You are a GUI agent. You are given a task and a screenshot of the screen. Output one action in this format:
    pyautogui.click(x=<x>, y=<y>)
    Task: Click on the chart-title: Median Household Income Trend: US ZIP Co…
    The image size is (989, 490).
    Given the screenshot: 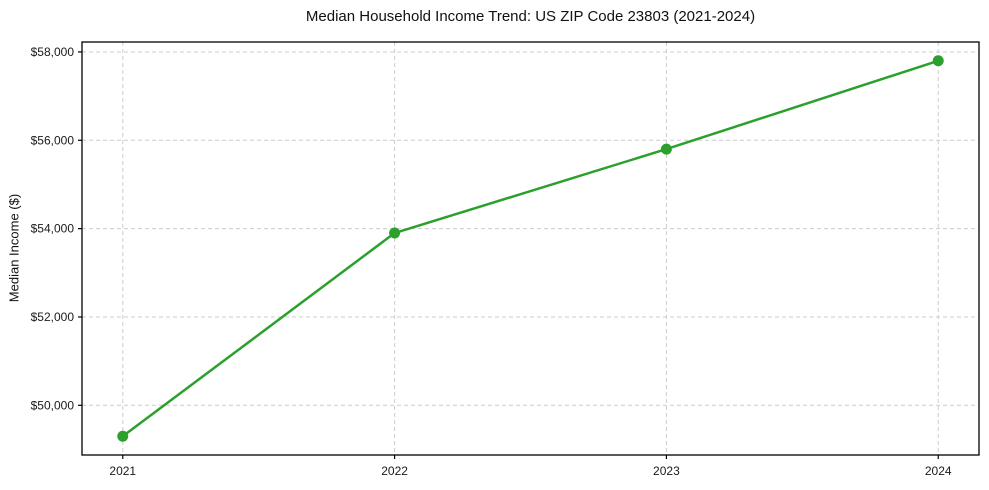 What is the action you would take?
    pyautogui.click(x=530, y=16)
    